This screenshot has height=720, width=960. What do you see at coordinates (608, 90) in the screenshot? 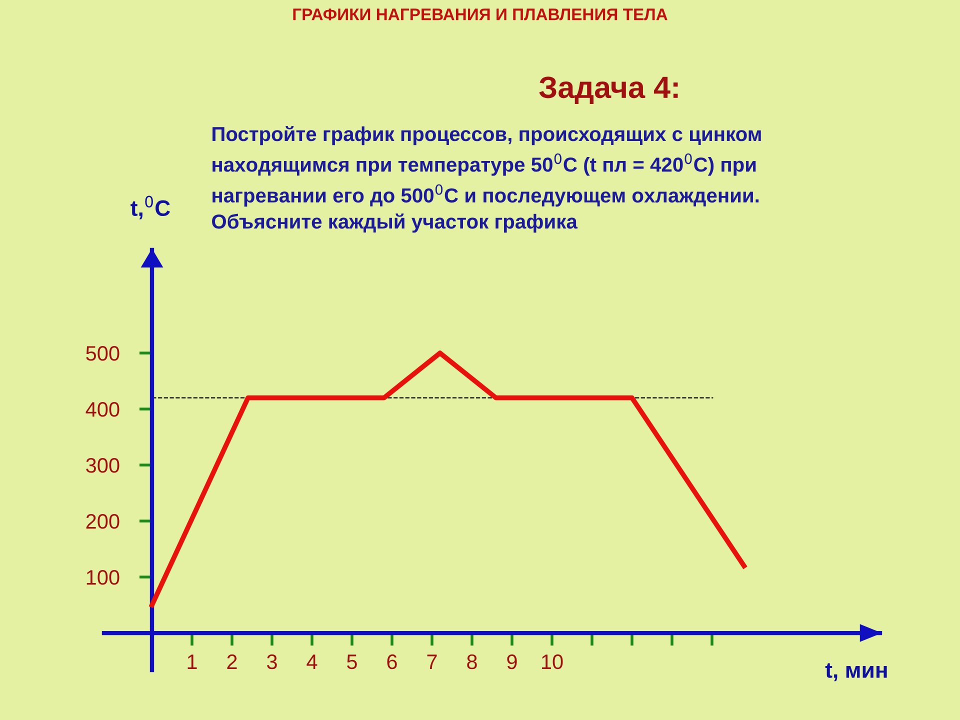
I see `chart-subtitle: Задача 4:` at bounding box center [608, 90].